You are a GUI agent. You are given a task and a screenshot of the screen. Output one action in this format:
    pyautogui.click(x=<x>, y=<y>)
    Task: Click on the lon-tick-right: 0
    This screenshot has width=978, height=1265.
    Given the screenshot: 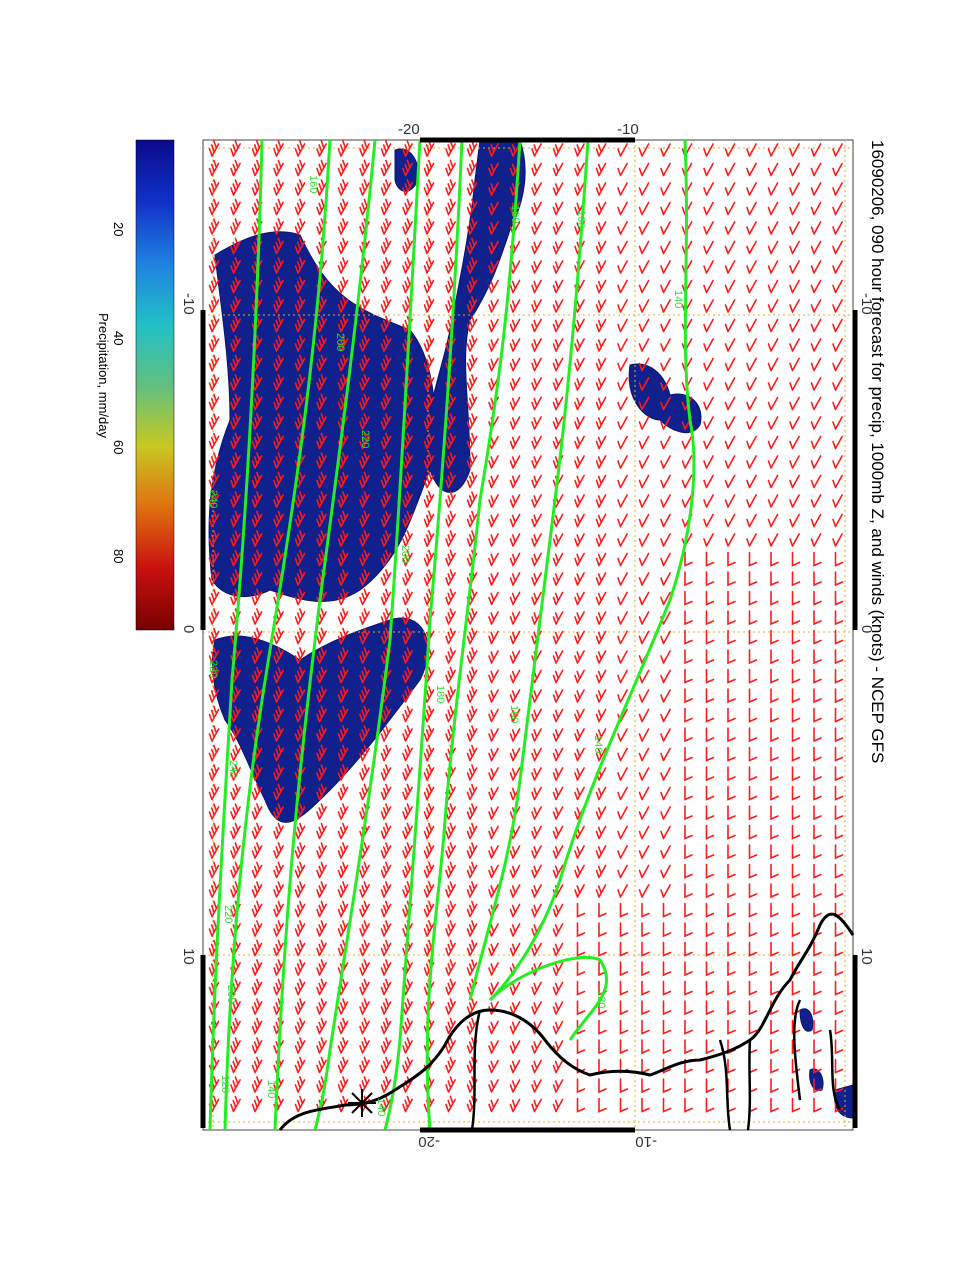 What is the action you would take?
    pyautogui.click(x=866, y=629)
    